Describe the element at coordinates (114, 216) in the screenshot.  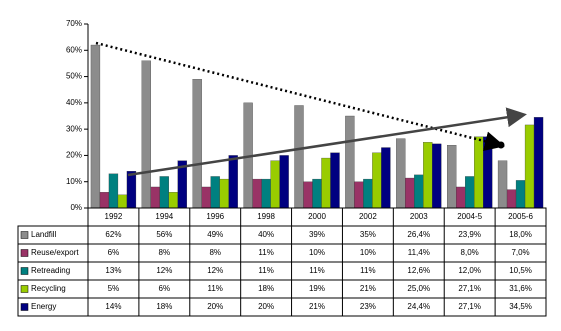
I see `x-tick-label: 1992` at that location.